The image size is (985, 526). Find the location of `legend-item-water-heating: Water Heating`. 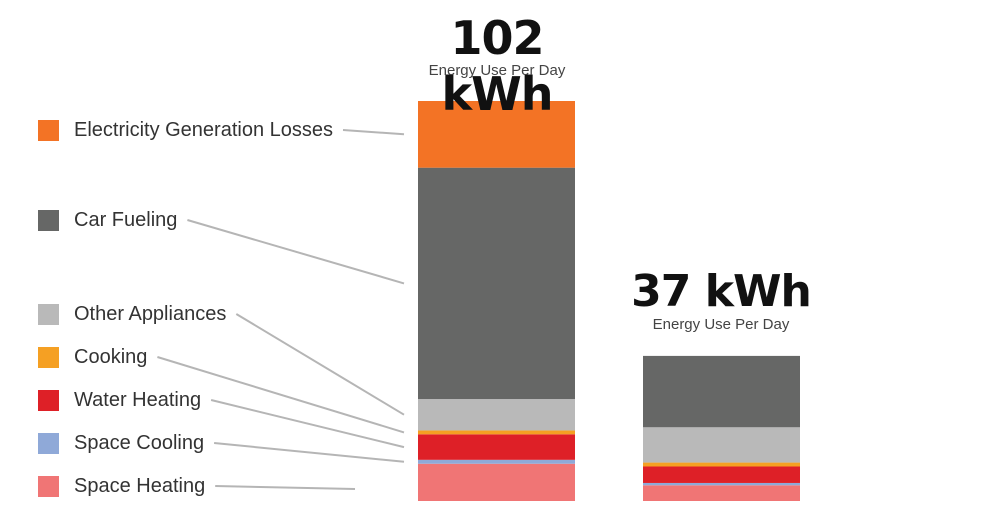

legend-item-water-heating: Water Heating is located at coordinates (119, 400).